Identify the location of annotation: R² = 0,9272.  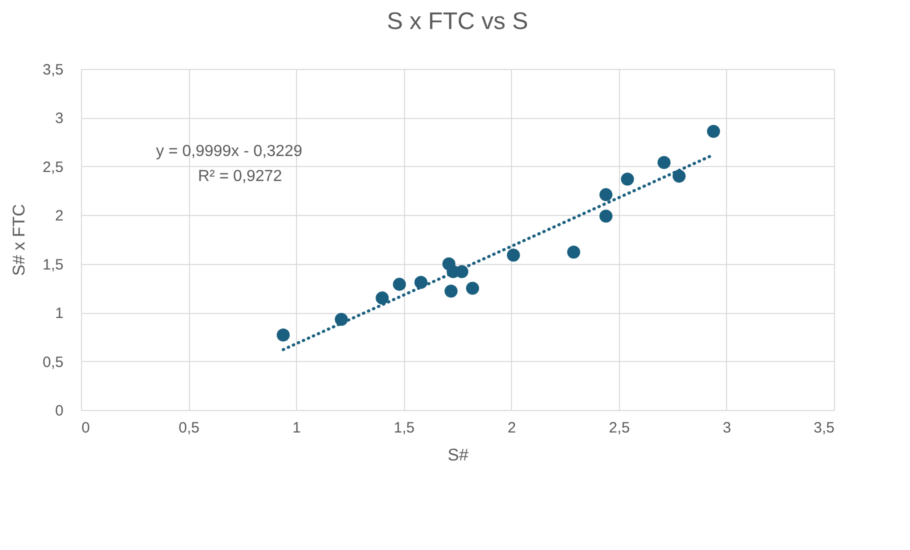
(240, 176).